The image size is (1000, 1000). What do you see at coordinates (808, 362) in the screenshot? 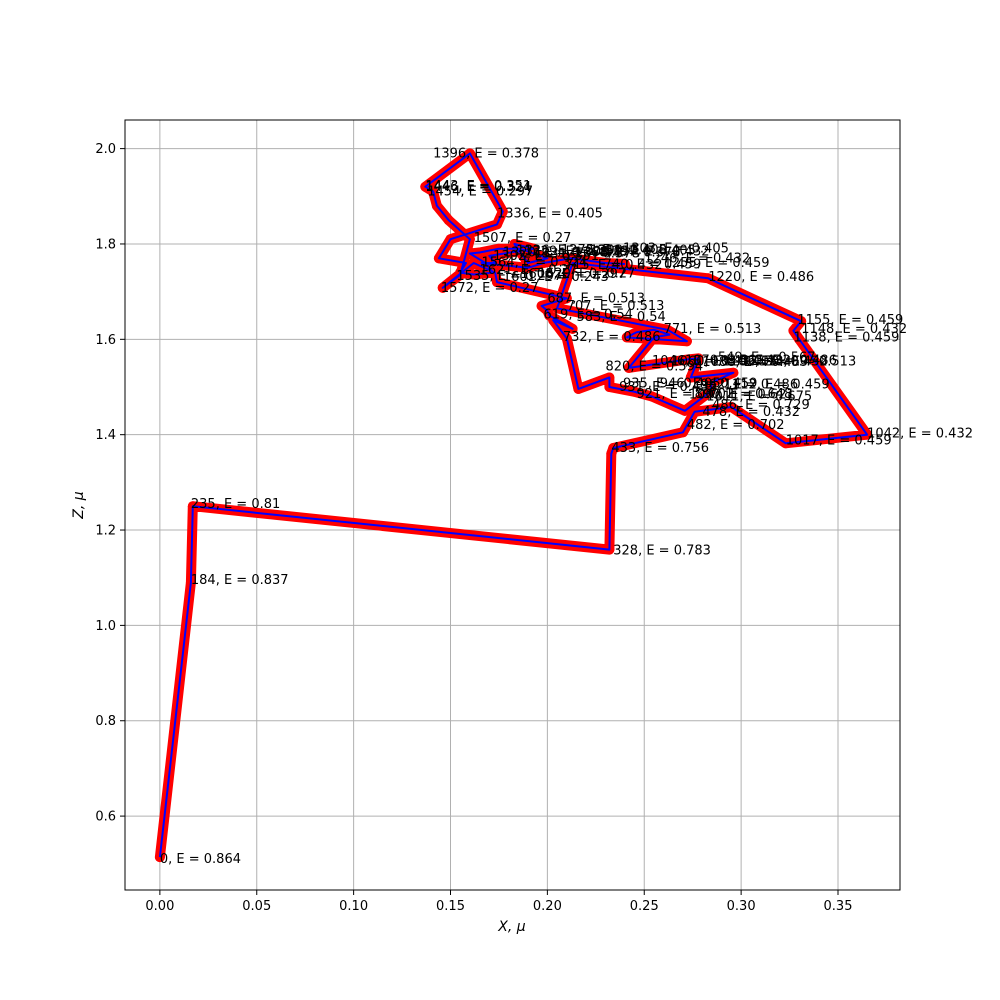
I see `point-label: 578, E = 0.513` at bounding box center [808, 362].